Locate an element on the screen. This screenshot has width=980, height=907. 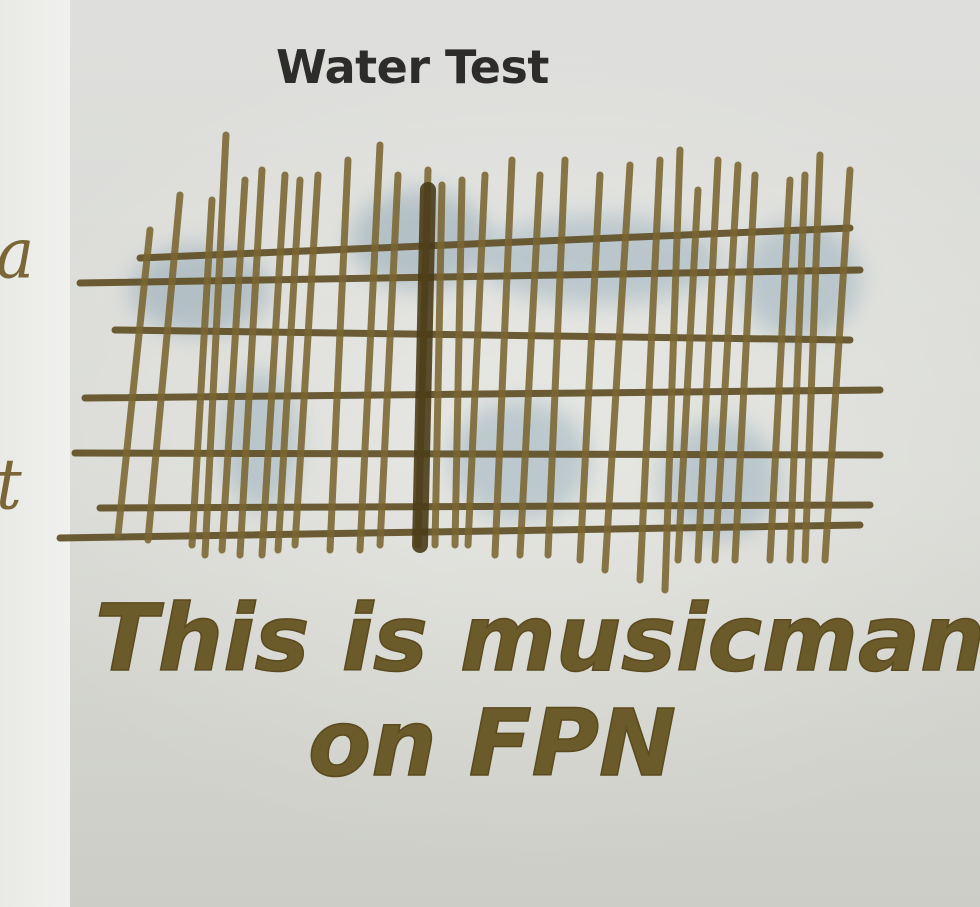
adjacent-page-handwriting: at is located at coordinates (17, 370).